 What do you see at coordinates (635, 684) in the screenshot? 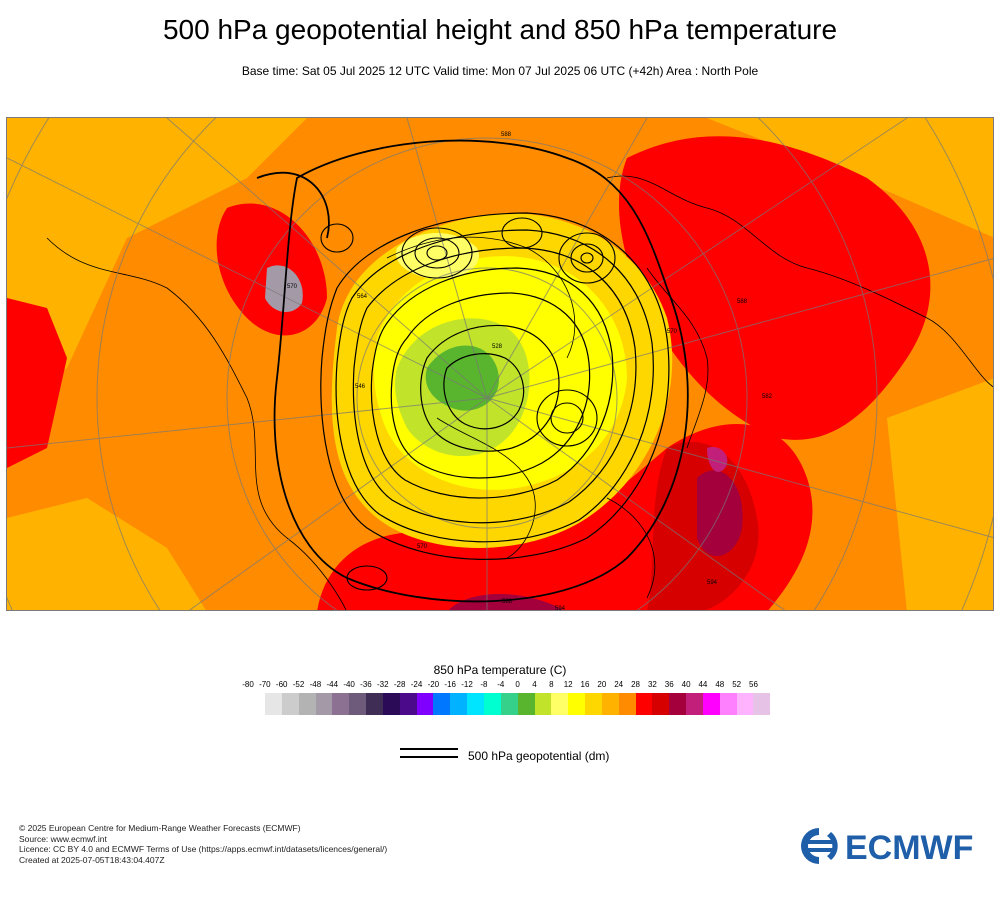
I see `colorbar-tick-label: 28` at bounding box center [635, 684].